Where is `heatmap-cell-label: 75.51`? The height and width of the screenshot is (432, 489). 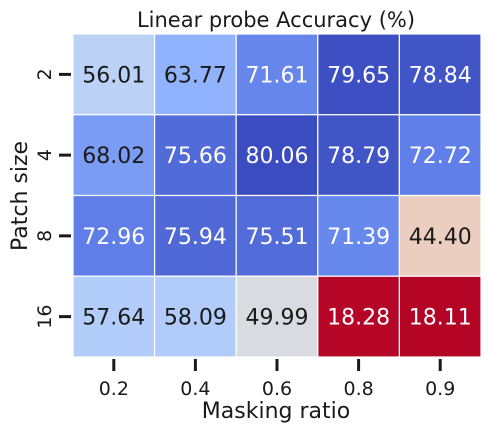
heatmap-cell-label: 75.51 is located at coordinates (277, 237).